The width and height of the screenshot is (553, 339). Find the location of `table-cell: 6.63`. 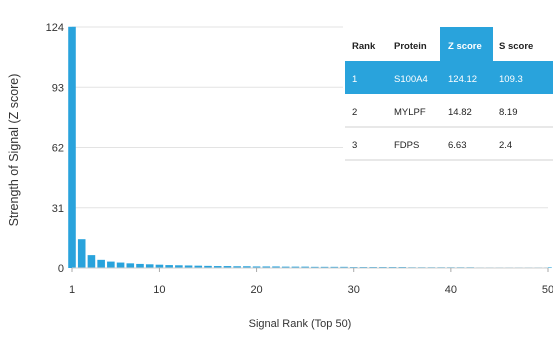

table-cell: 6.63 is located at coordinates (457, 145).